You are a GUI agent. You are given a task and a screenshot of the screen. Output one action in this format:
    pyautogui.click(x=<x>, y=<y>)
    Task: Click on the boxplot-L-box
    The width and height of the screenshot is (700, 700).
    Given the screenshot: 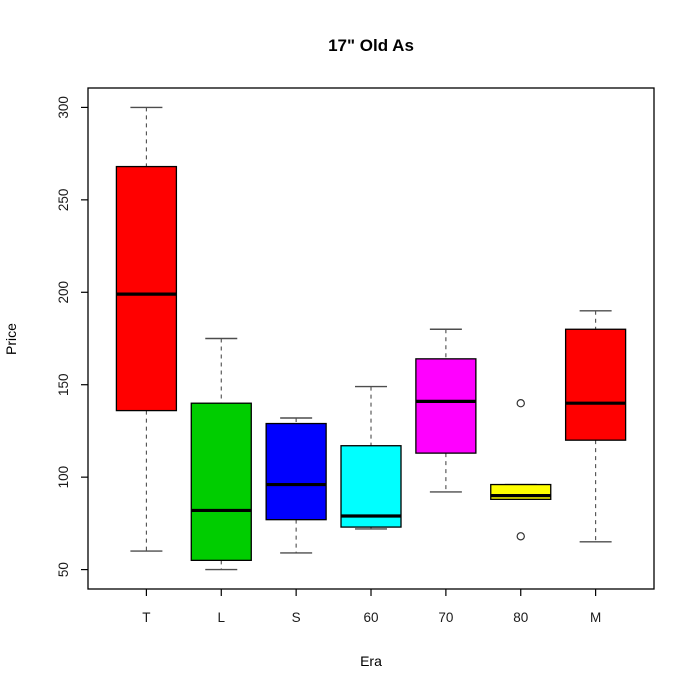 What is the action you would take?
    pyautogui.click(x=221, y=481)
    